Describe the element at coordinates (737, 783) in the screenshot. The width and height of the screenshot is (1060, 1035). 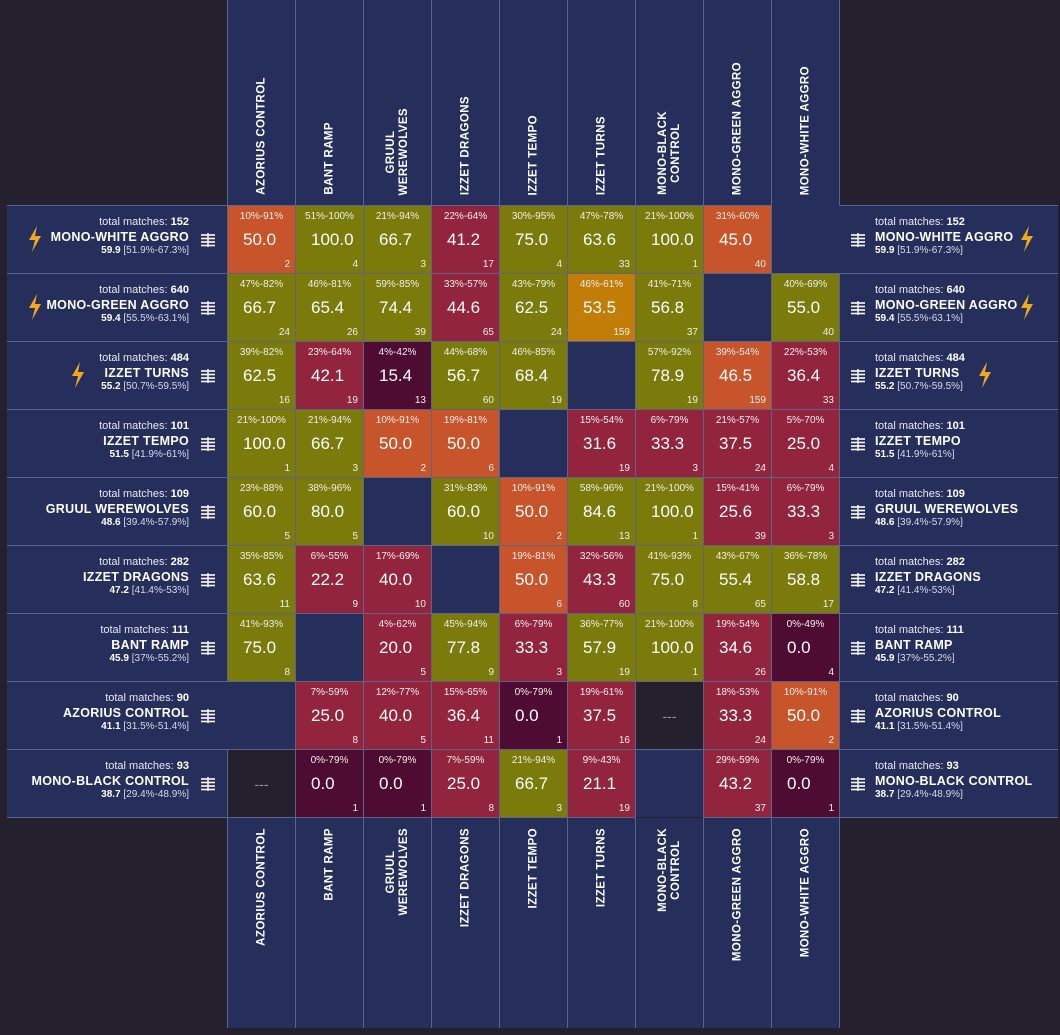
I see `matchup-cell: 29%-59% 43.2 37` at that location.